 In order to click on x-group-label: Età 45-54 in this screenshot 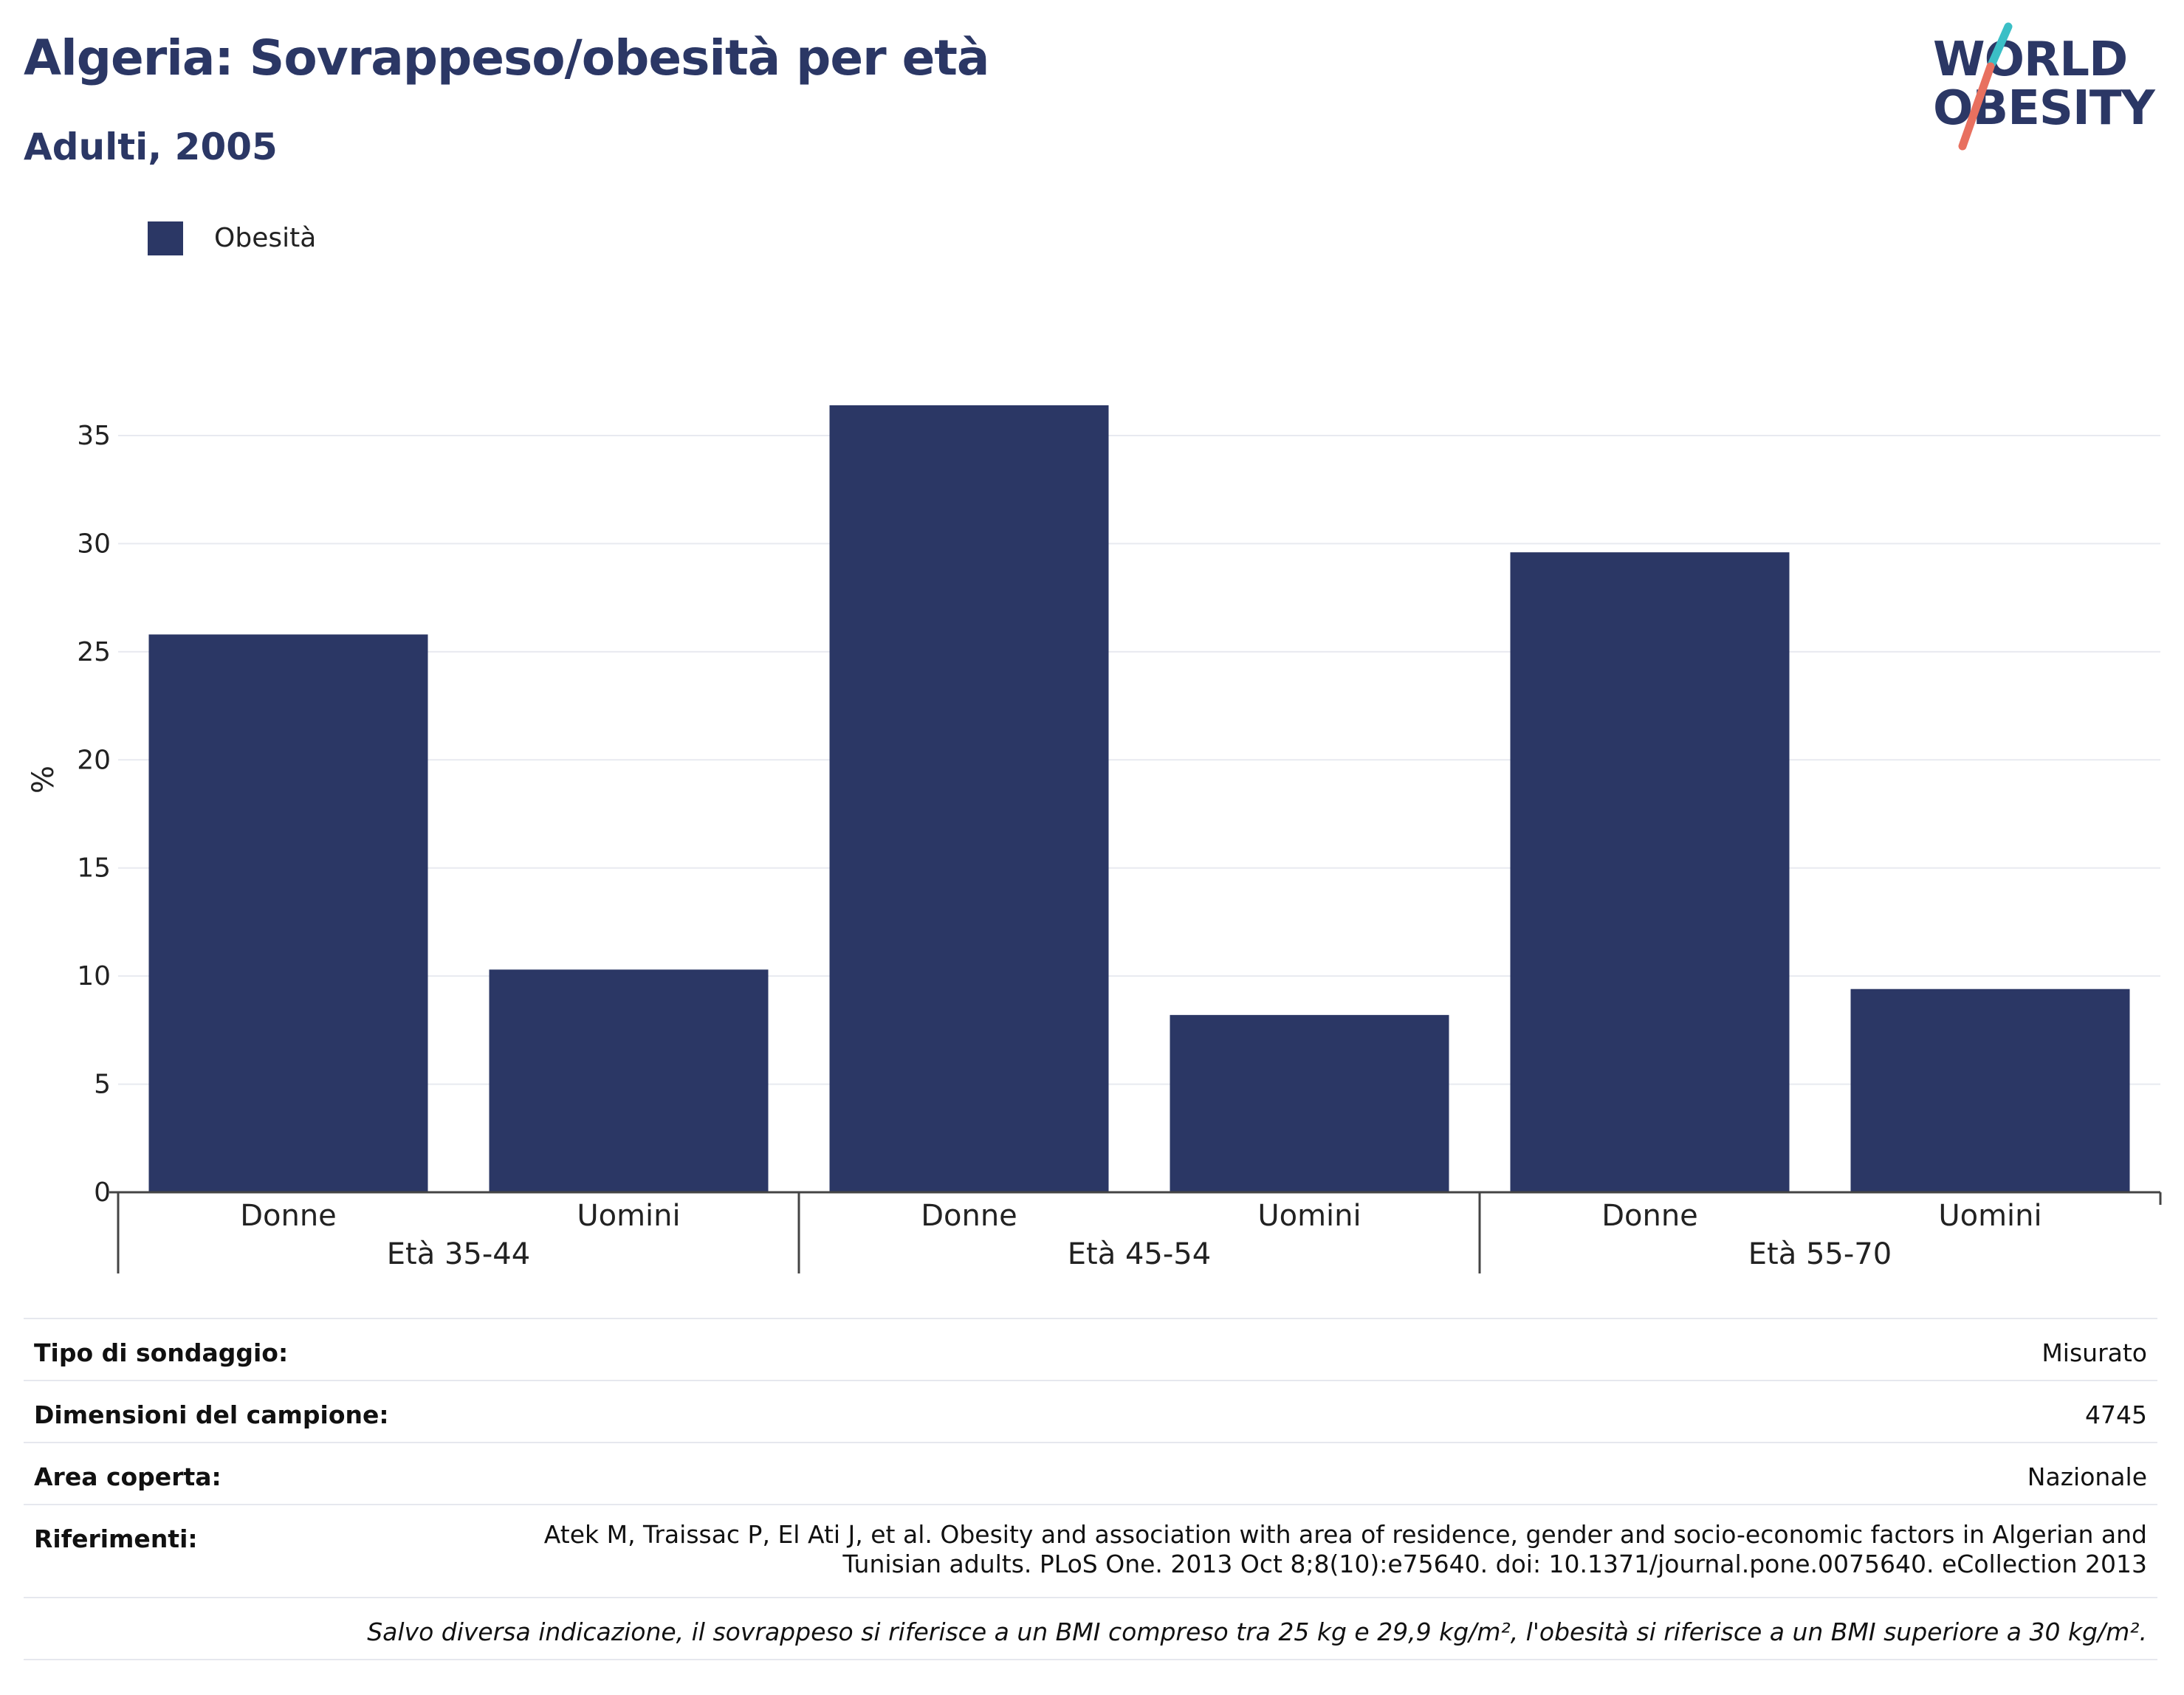, I will do `click(1140, 1254)`.